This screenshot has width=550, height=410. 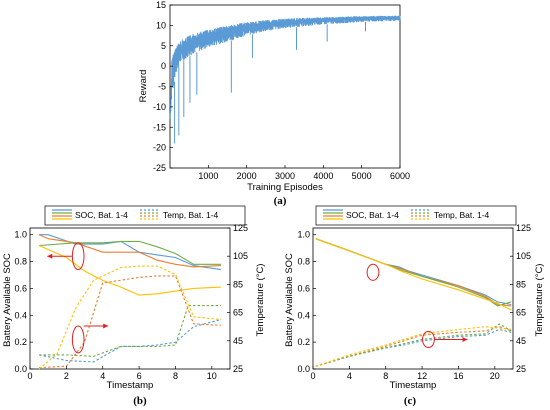 What do you see at coordinates (312, 376) in the screenshot?
I see `chart-c-x-tick-label: 0` at bounding box center [312, 376].